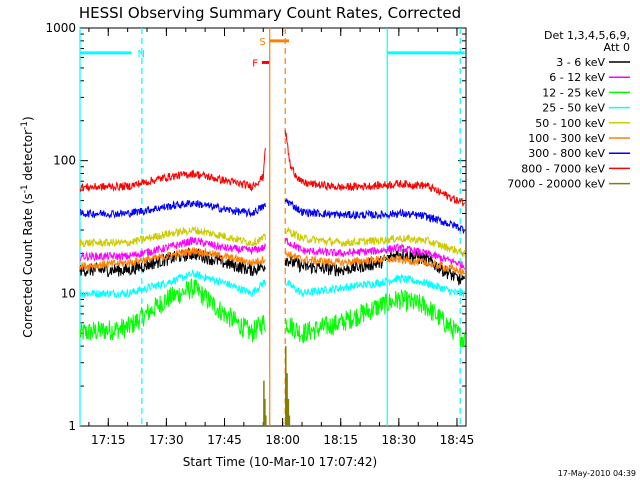  I want to click on legend-label: 300 - 800 keV, so click(566, 153).